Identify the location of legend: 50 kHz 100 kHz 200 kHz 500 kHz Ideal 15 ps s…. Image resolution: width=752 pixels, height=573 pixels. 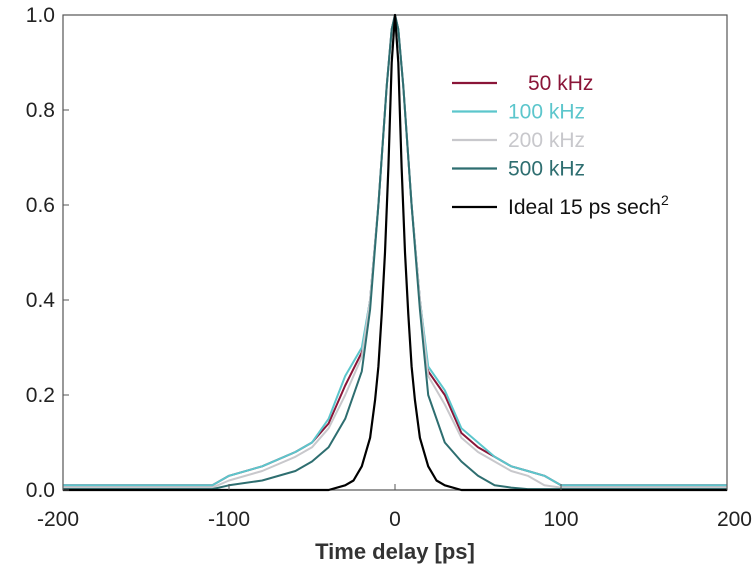
(560, 145).